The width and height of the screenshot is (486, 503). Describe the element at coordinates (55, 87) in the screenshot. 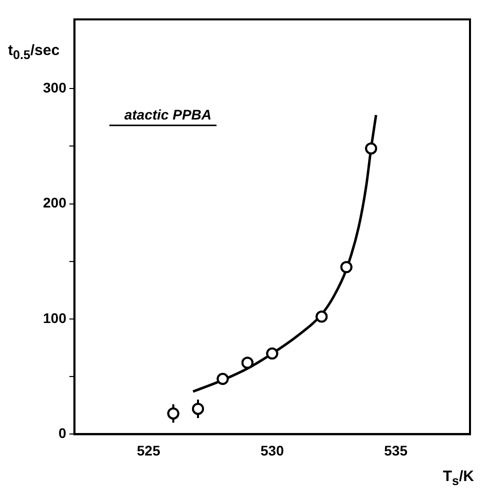

I see `y-tick-label: 300` at that location.